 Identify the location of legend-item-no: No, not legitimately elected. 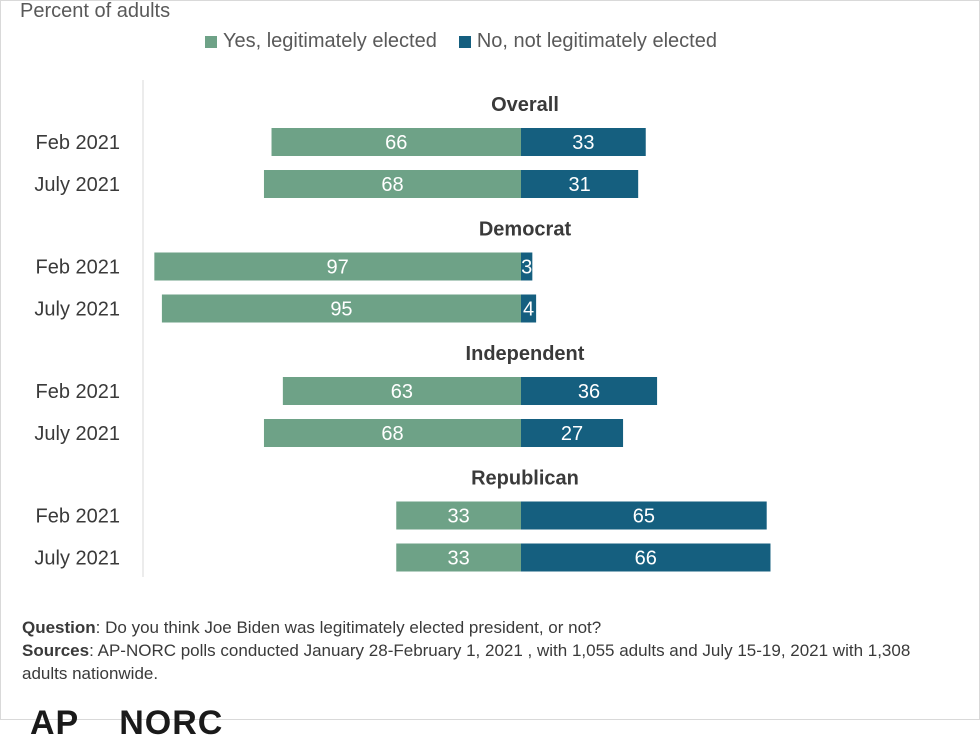
(587, 41).